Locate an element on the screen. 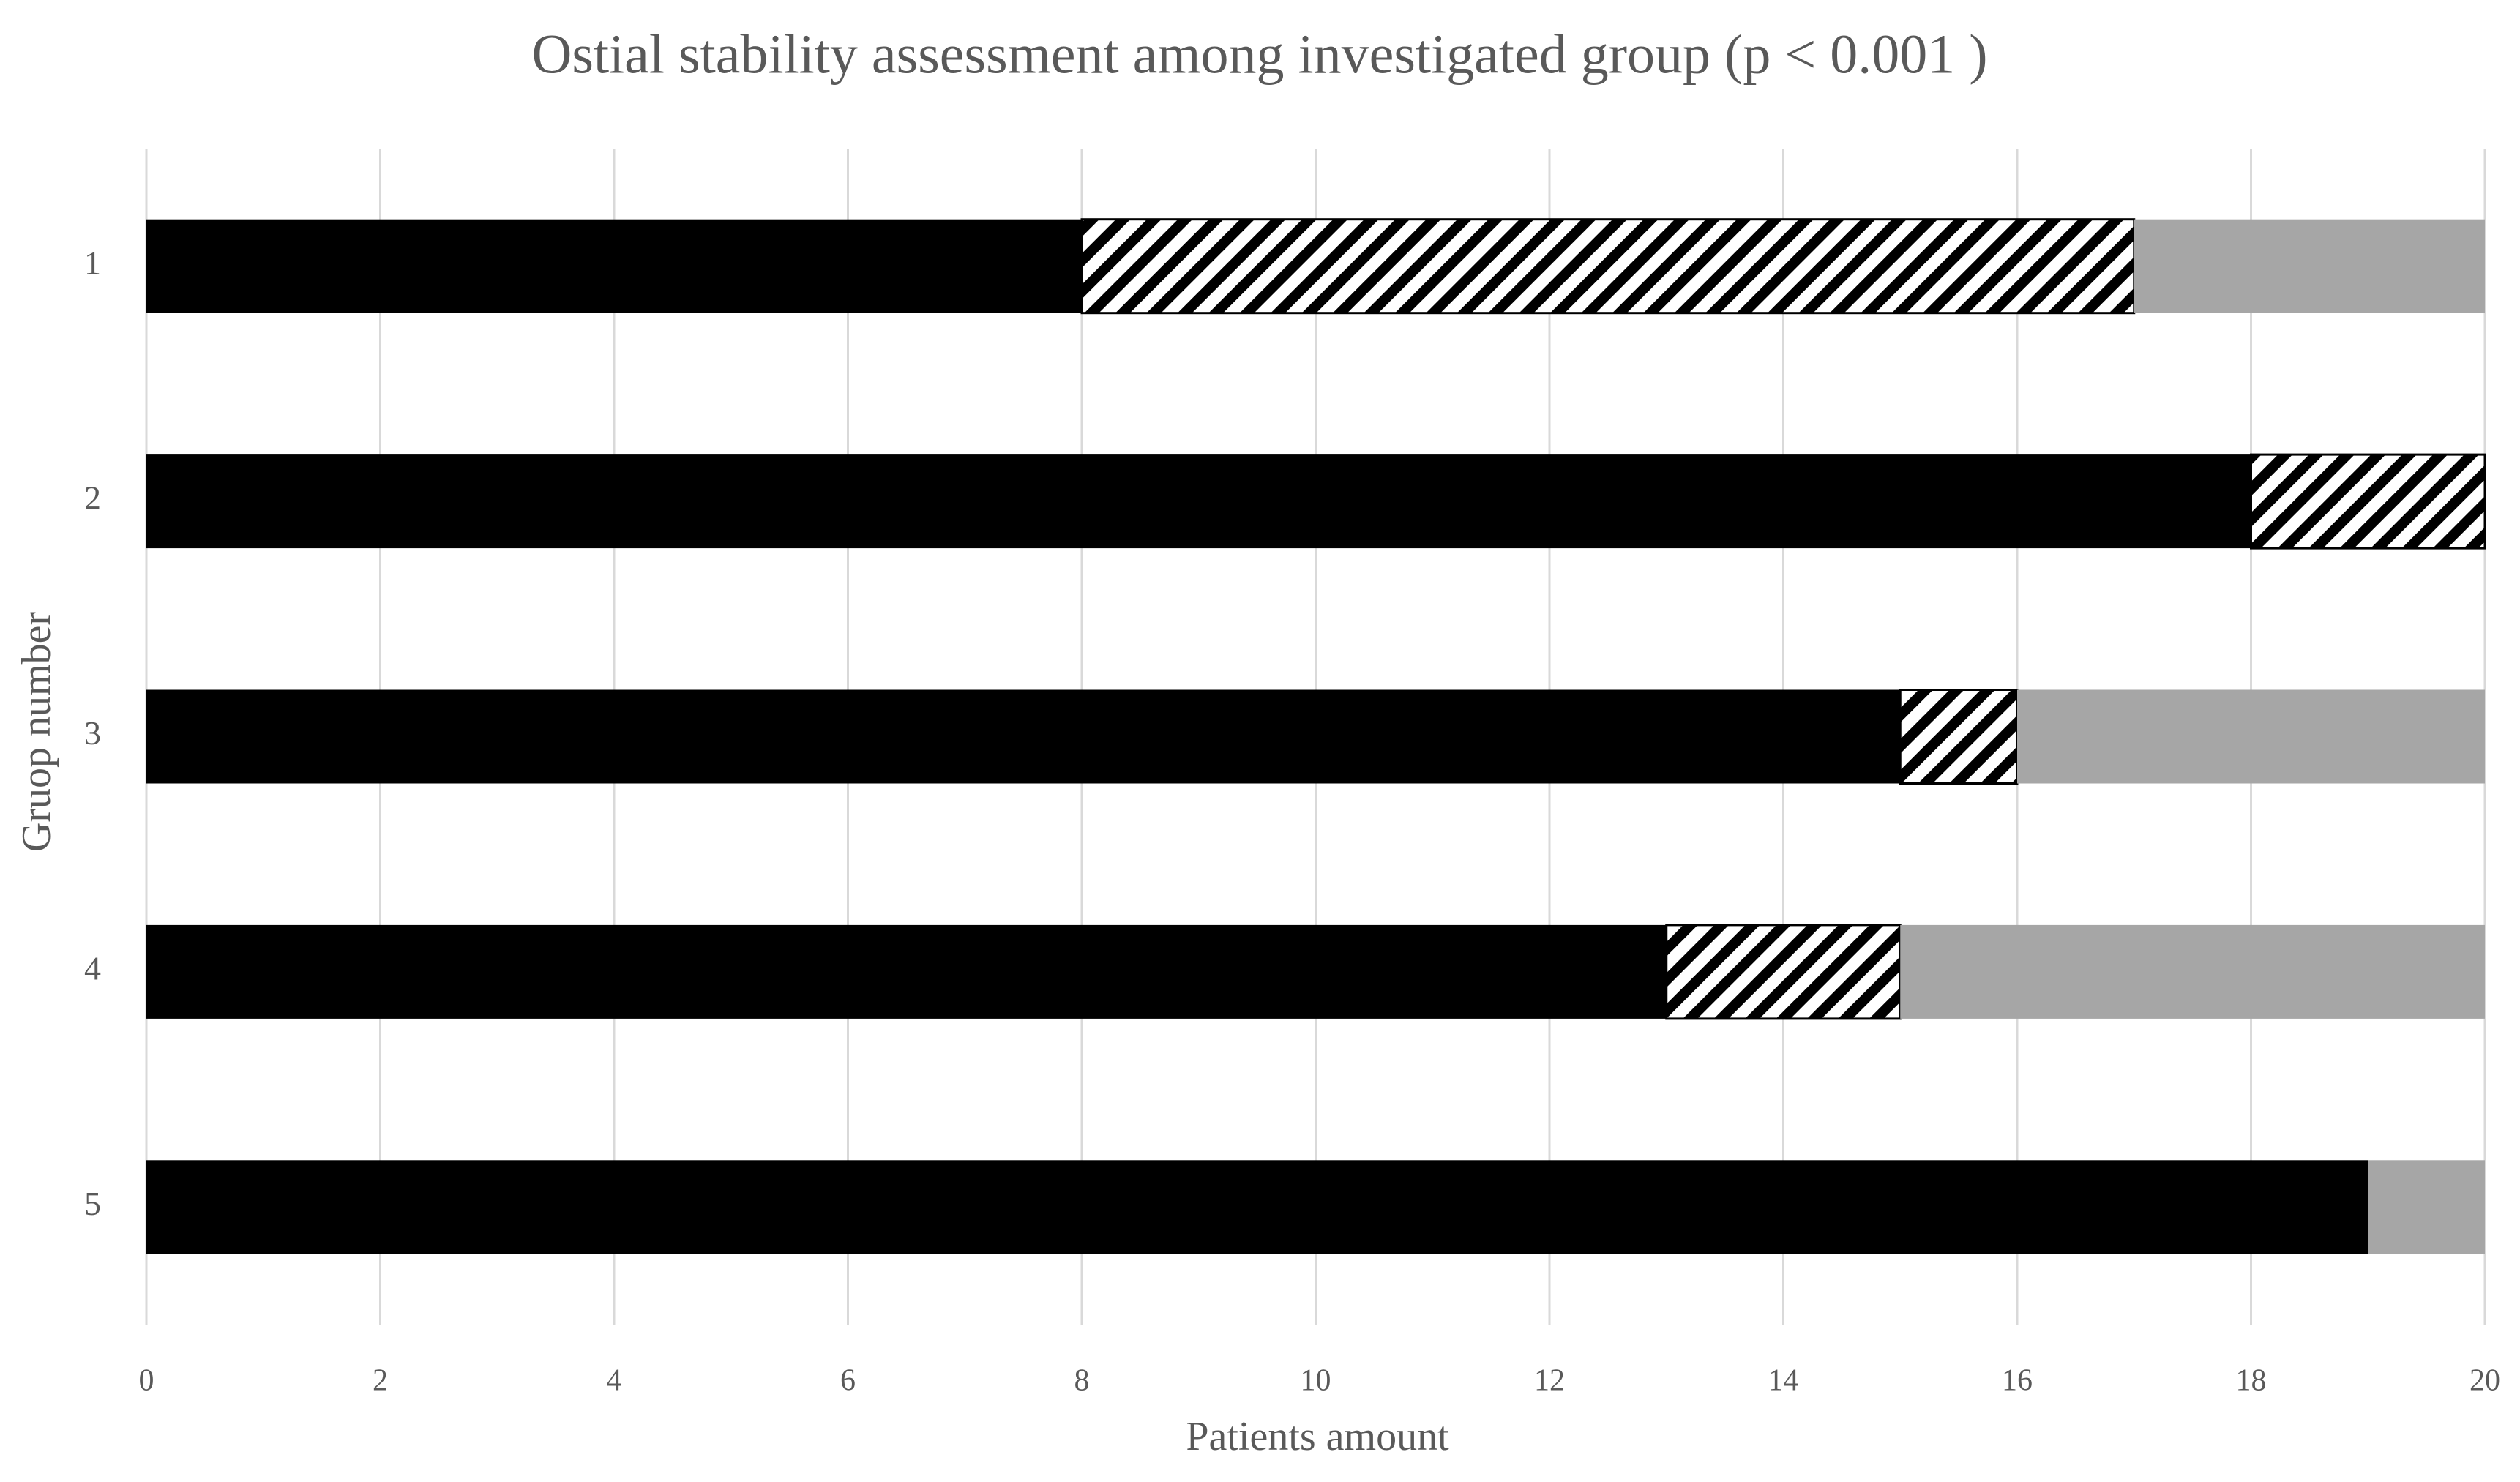 The image size is (2520, 1482). x-tick-label: 8 is located at coordinates (1082, 1381).